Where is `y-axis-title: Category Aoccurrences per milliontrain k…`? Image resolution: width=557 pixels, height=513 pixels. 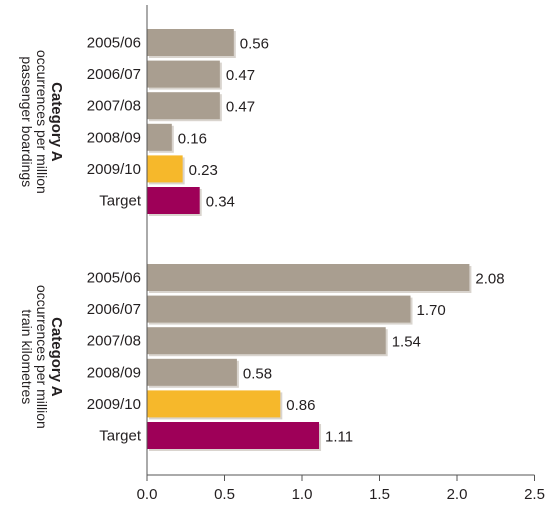 y-axis-title: Category Aoccurrences per milliontrain k… is located at coordinates (42, 357).